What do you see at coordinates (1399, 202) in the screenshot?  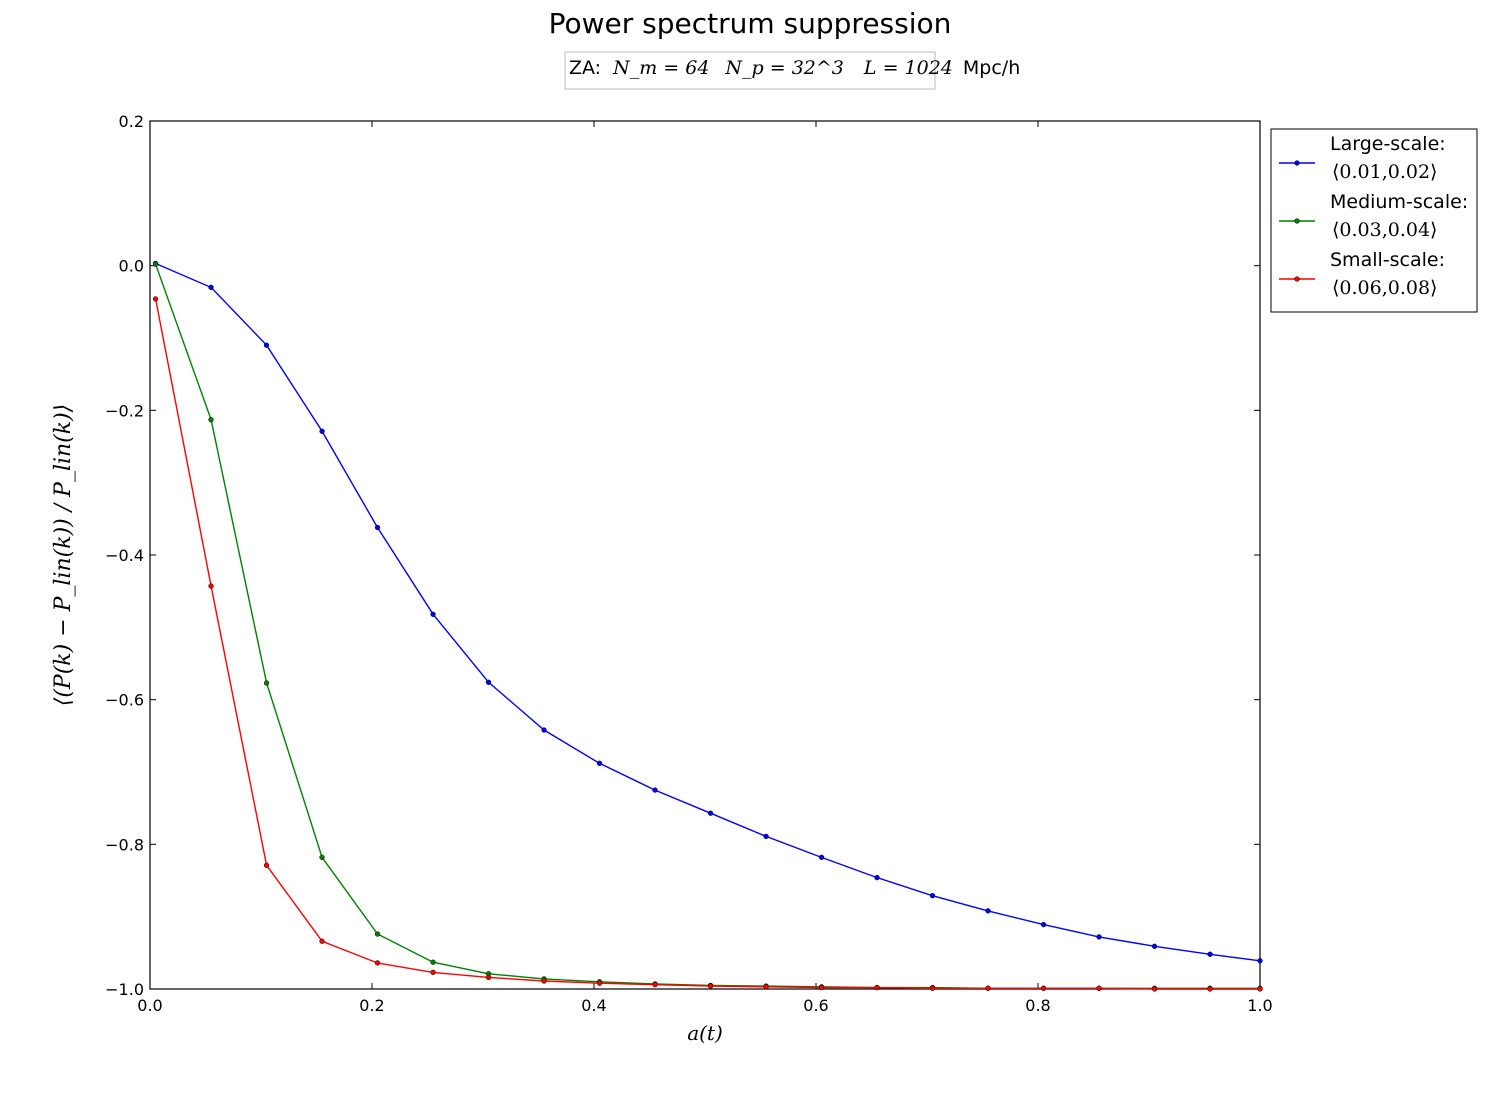 I see `legend-label: Medium-scale:` at bounding box center [1399, 202].